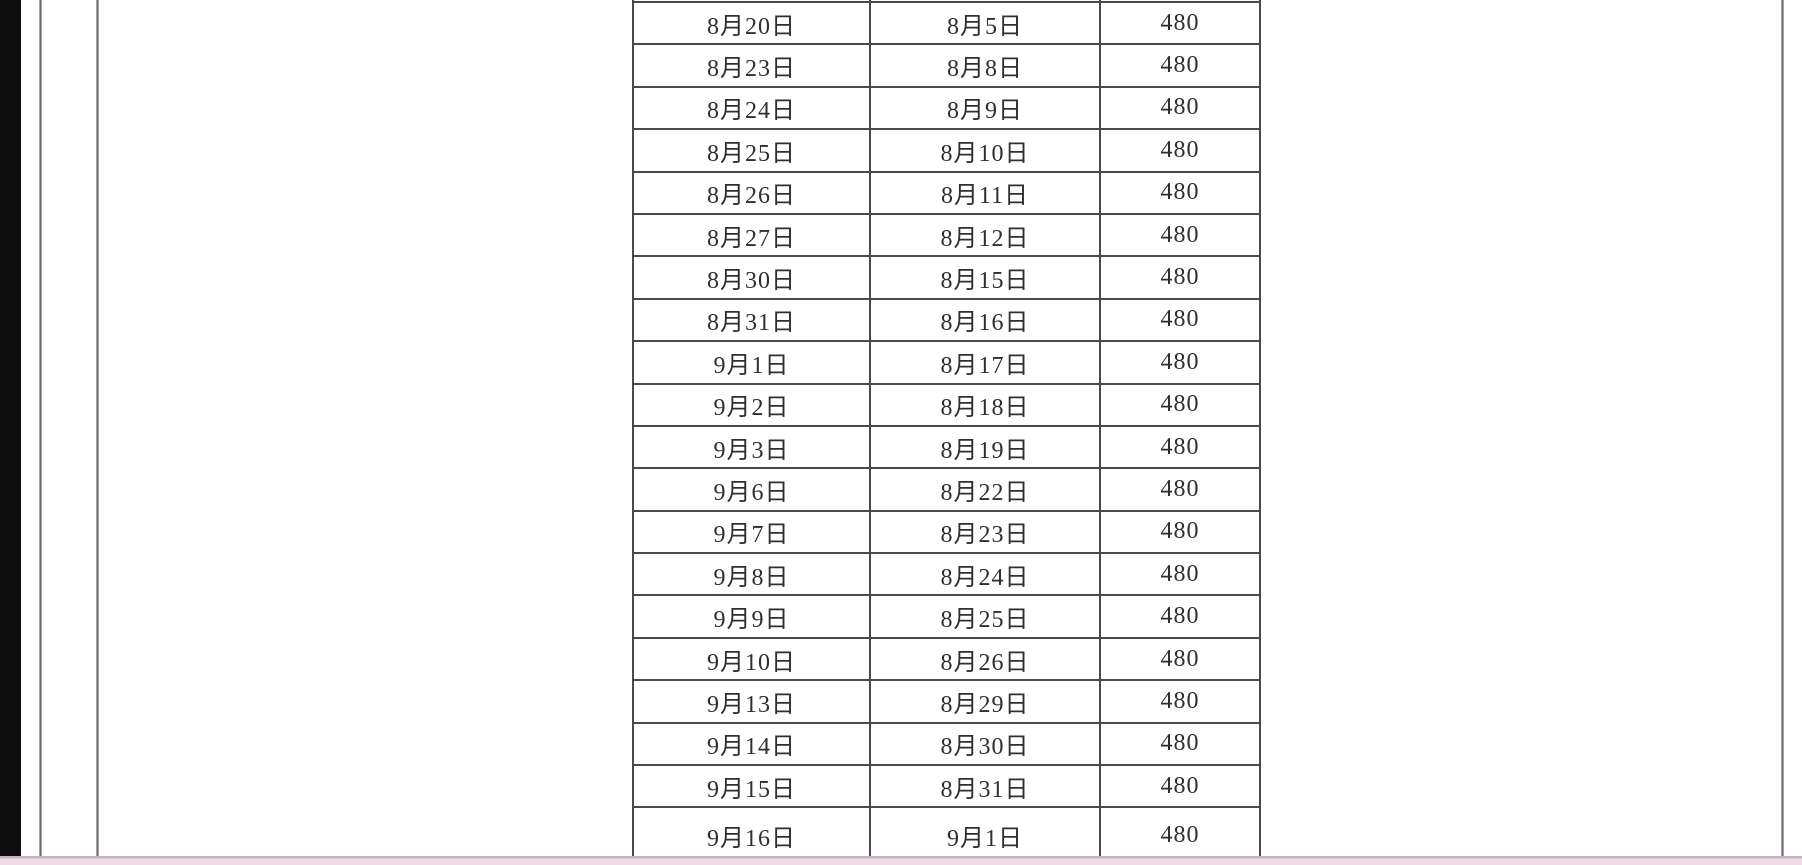 Image resolution: width=1802 pixels, height=865 pixels. I want to click on table-cell: 9月9日, so click(751, 616).